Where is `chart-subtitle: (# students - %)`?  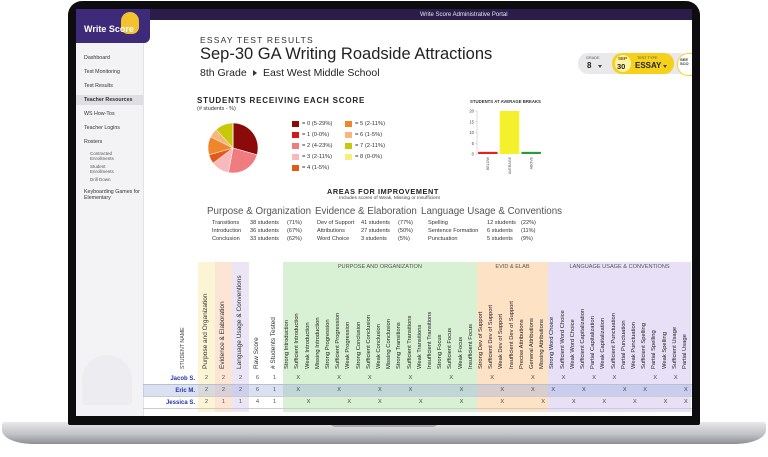
chart-subtitle: (# students - %) is located at coordinates (216, 109).